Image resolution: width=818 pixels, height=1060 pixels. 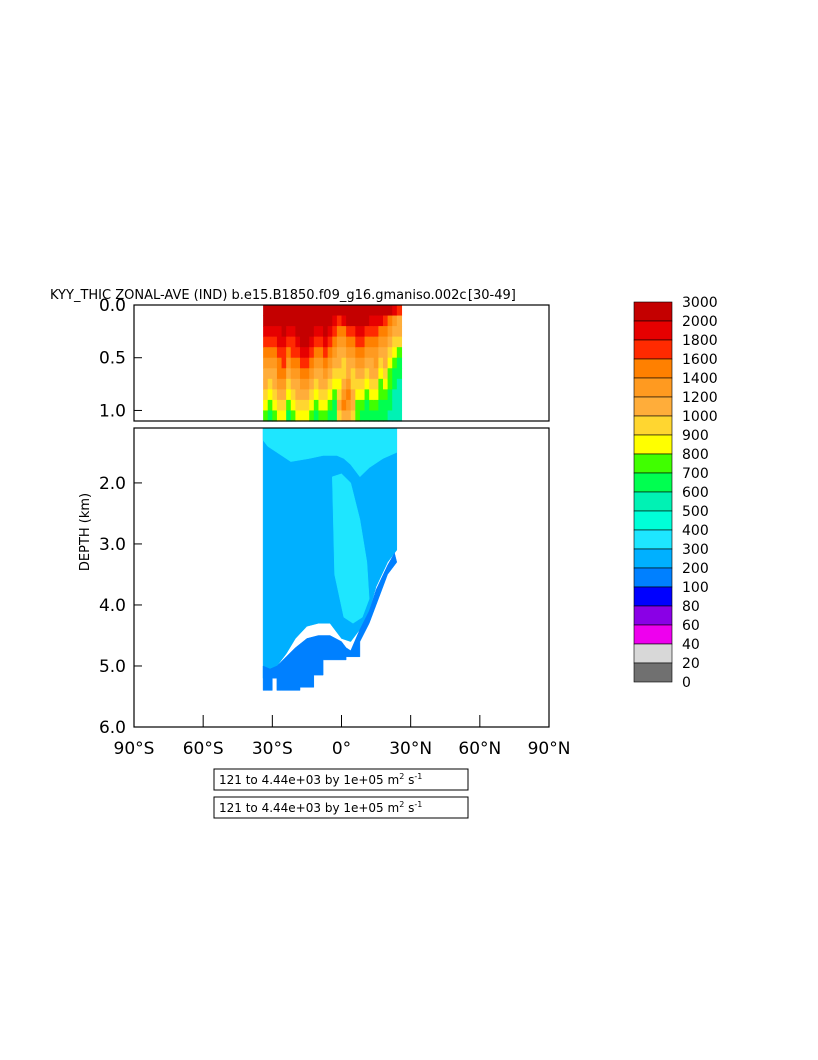 I want to click on upper-panel-field, so click(x=333, y=363).